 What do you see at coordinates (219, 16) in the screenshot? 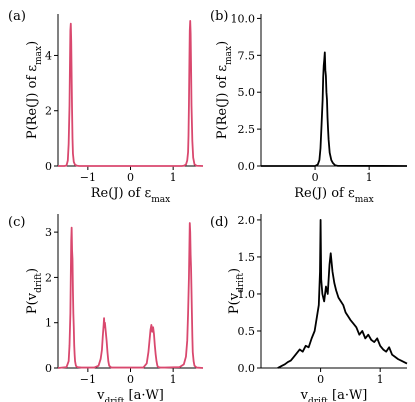
I see `panel-label: (b)` at bounding box center [219, 16].